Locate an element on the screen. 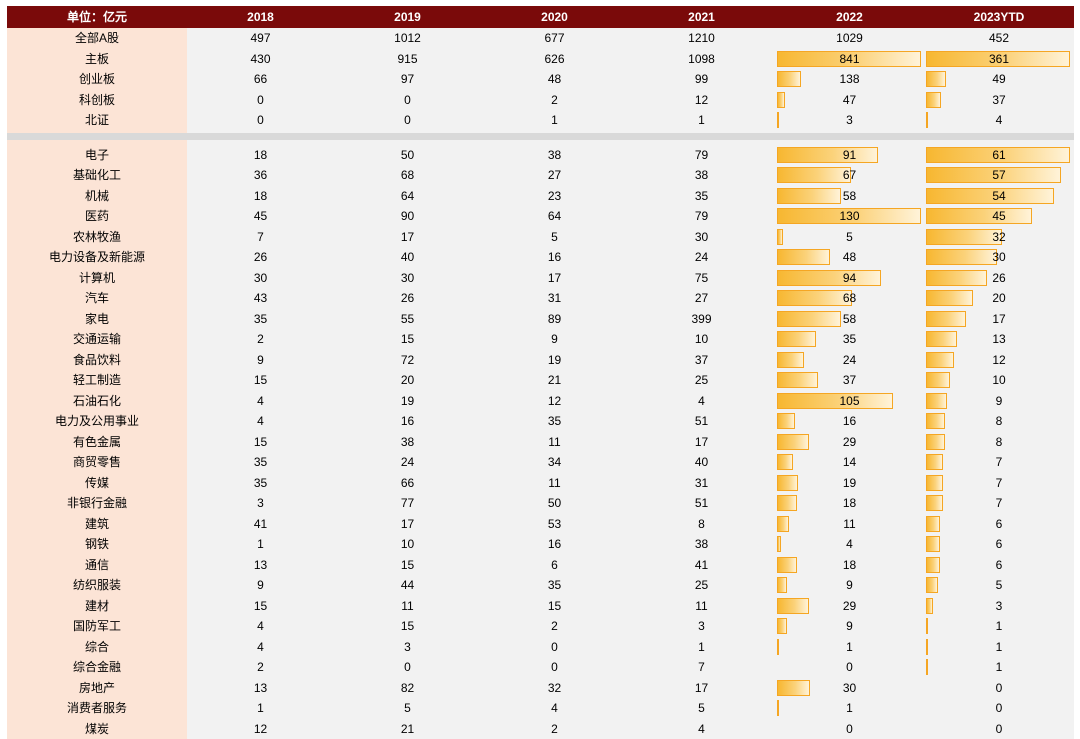  value-cell-2019: 30 is located at coordinates (407, 277).